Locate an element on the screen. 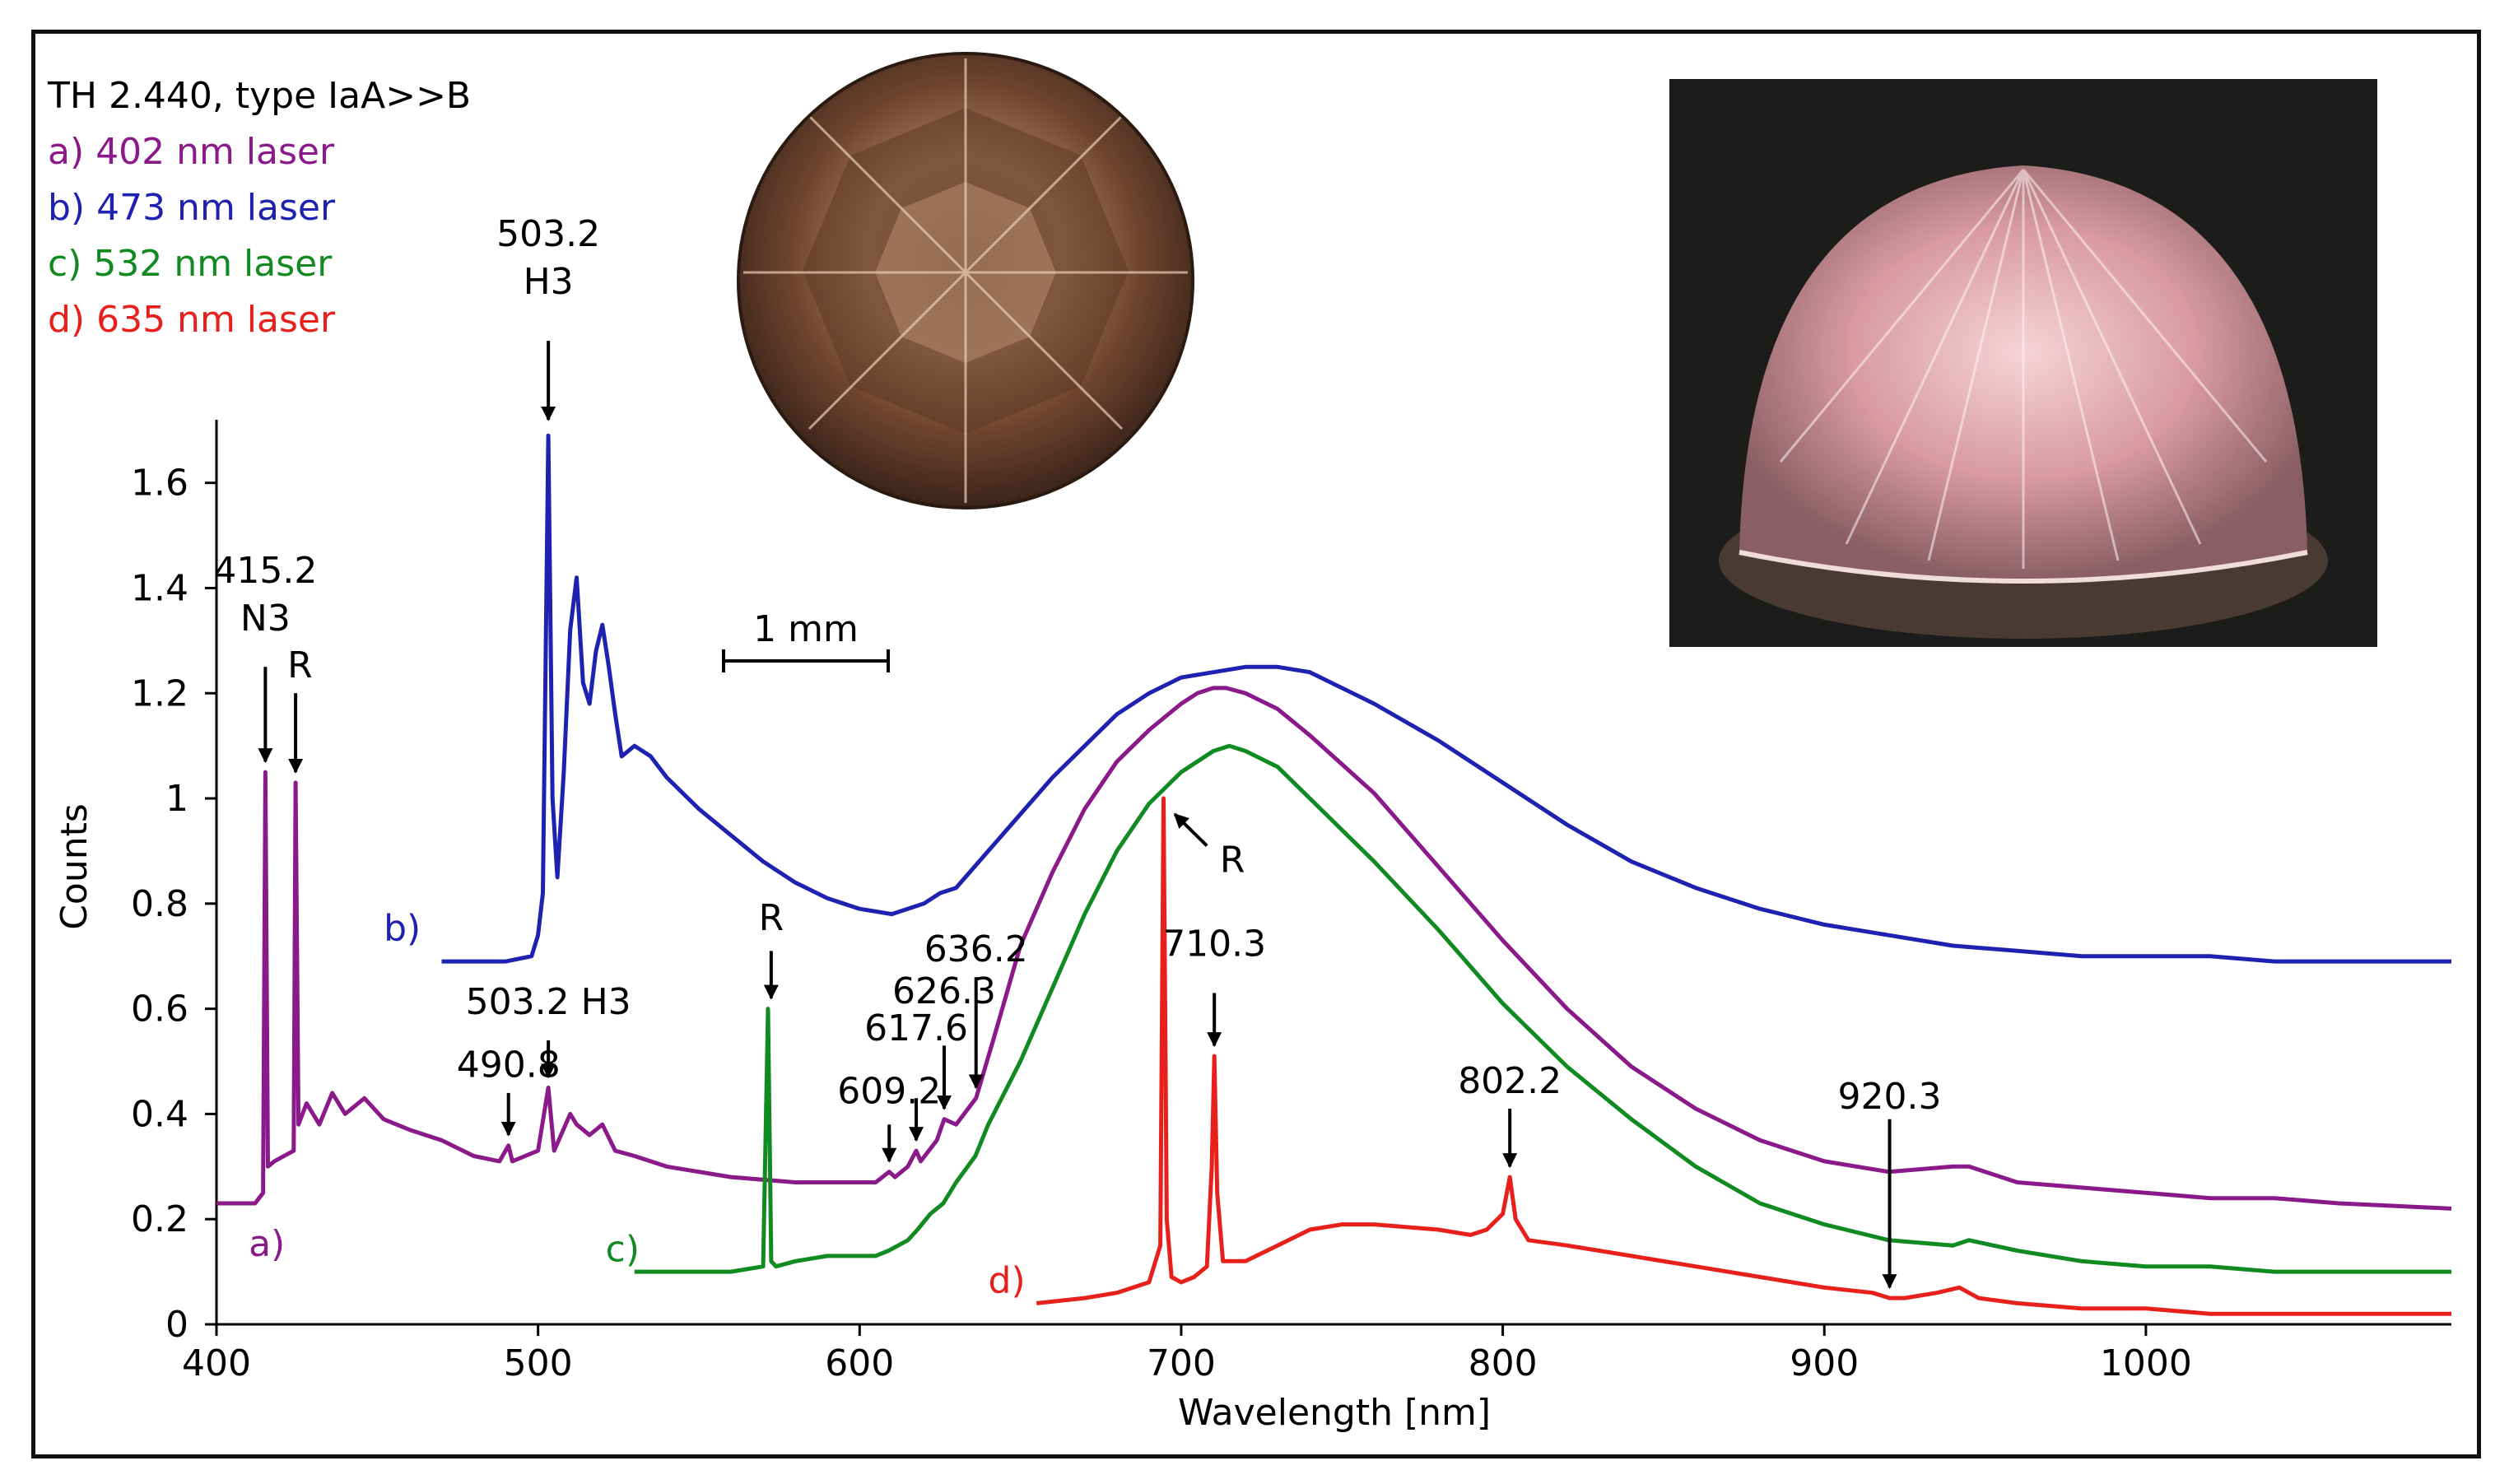 The width and height of the screenshot is (2509, 1484). x-ticks: 400 500 600 700 800 900 1000 is located at coordinates (1187, 1354).